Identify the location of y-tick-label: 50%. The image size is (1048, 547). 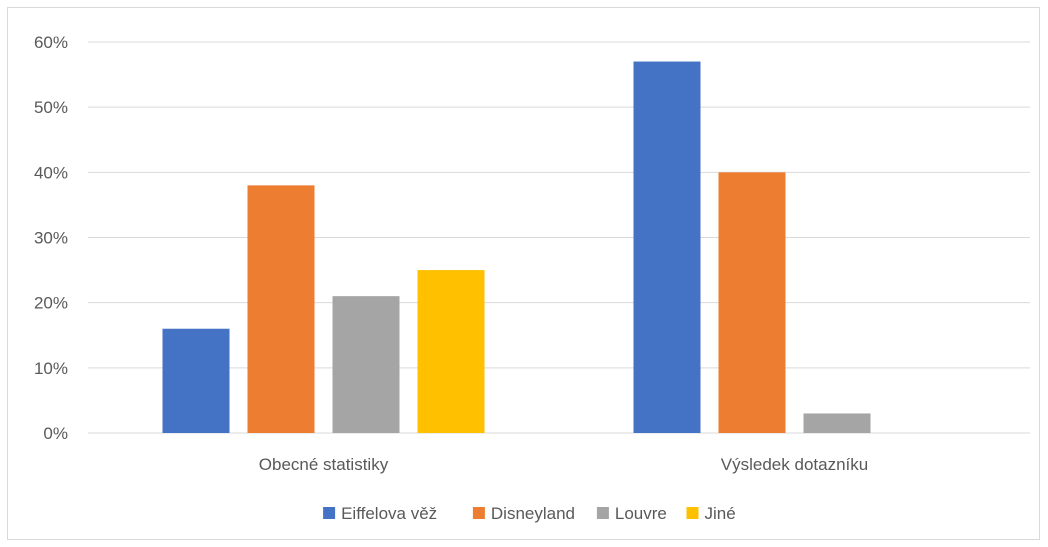
(51, 107).